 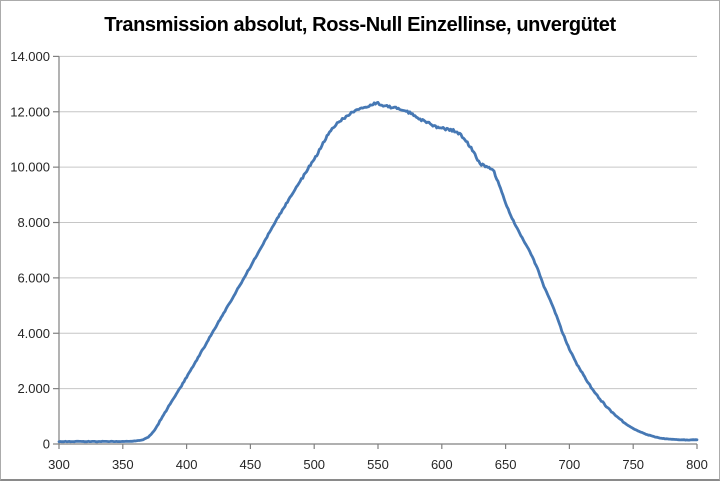 I want to click on x-tick-label: 500, so click(x=314, y=464).